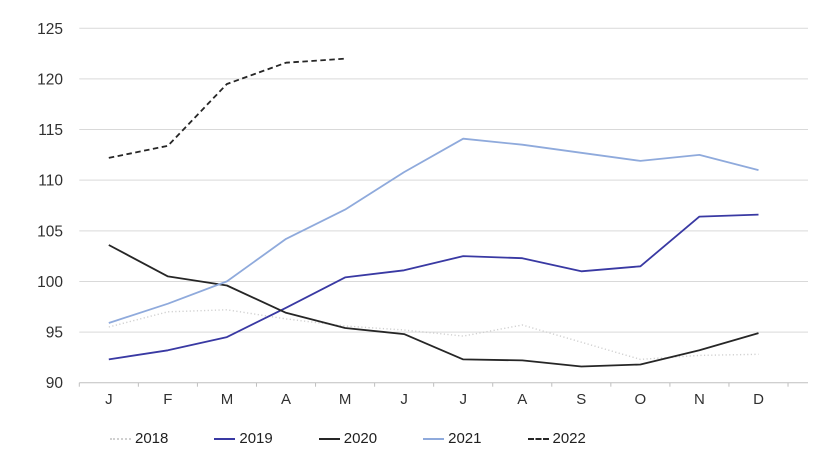 The height and width of the screenshot is (462, 820). I want to click on legend-swatch-dashed-line, so click(538, 438).